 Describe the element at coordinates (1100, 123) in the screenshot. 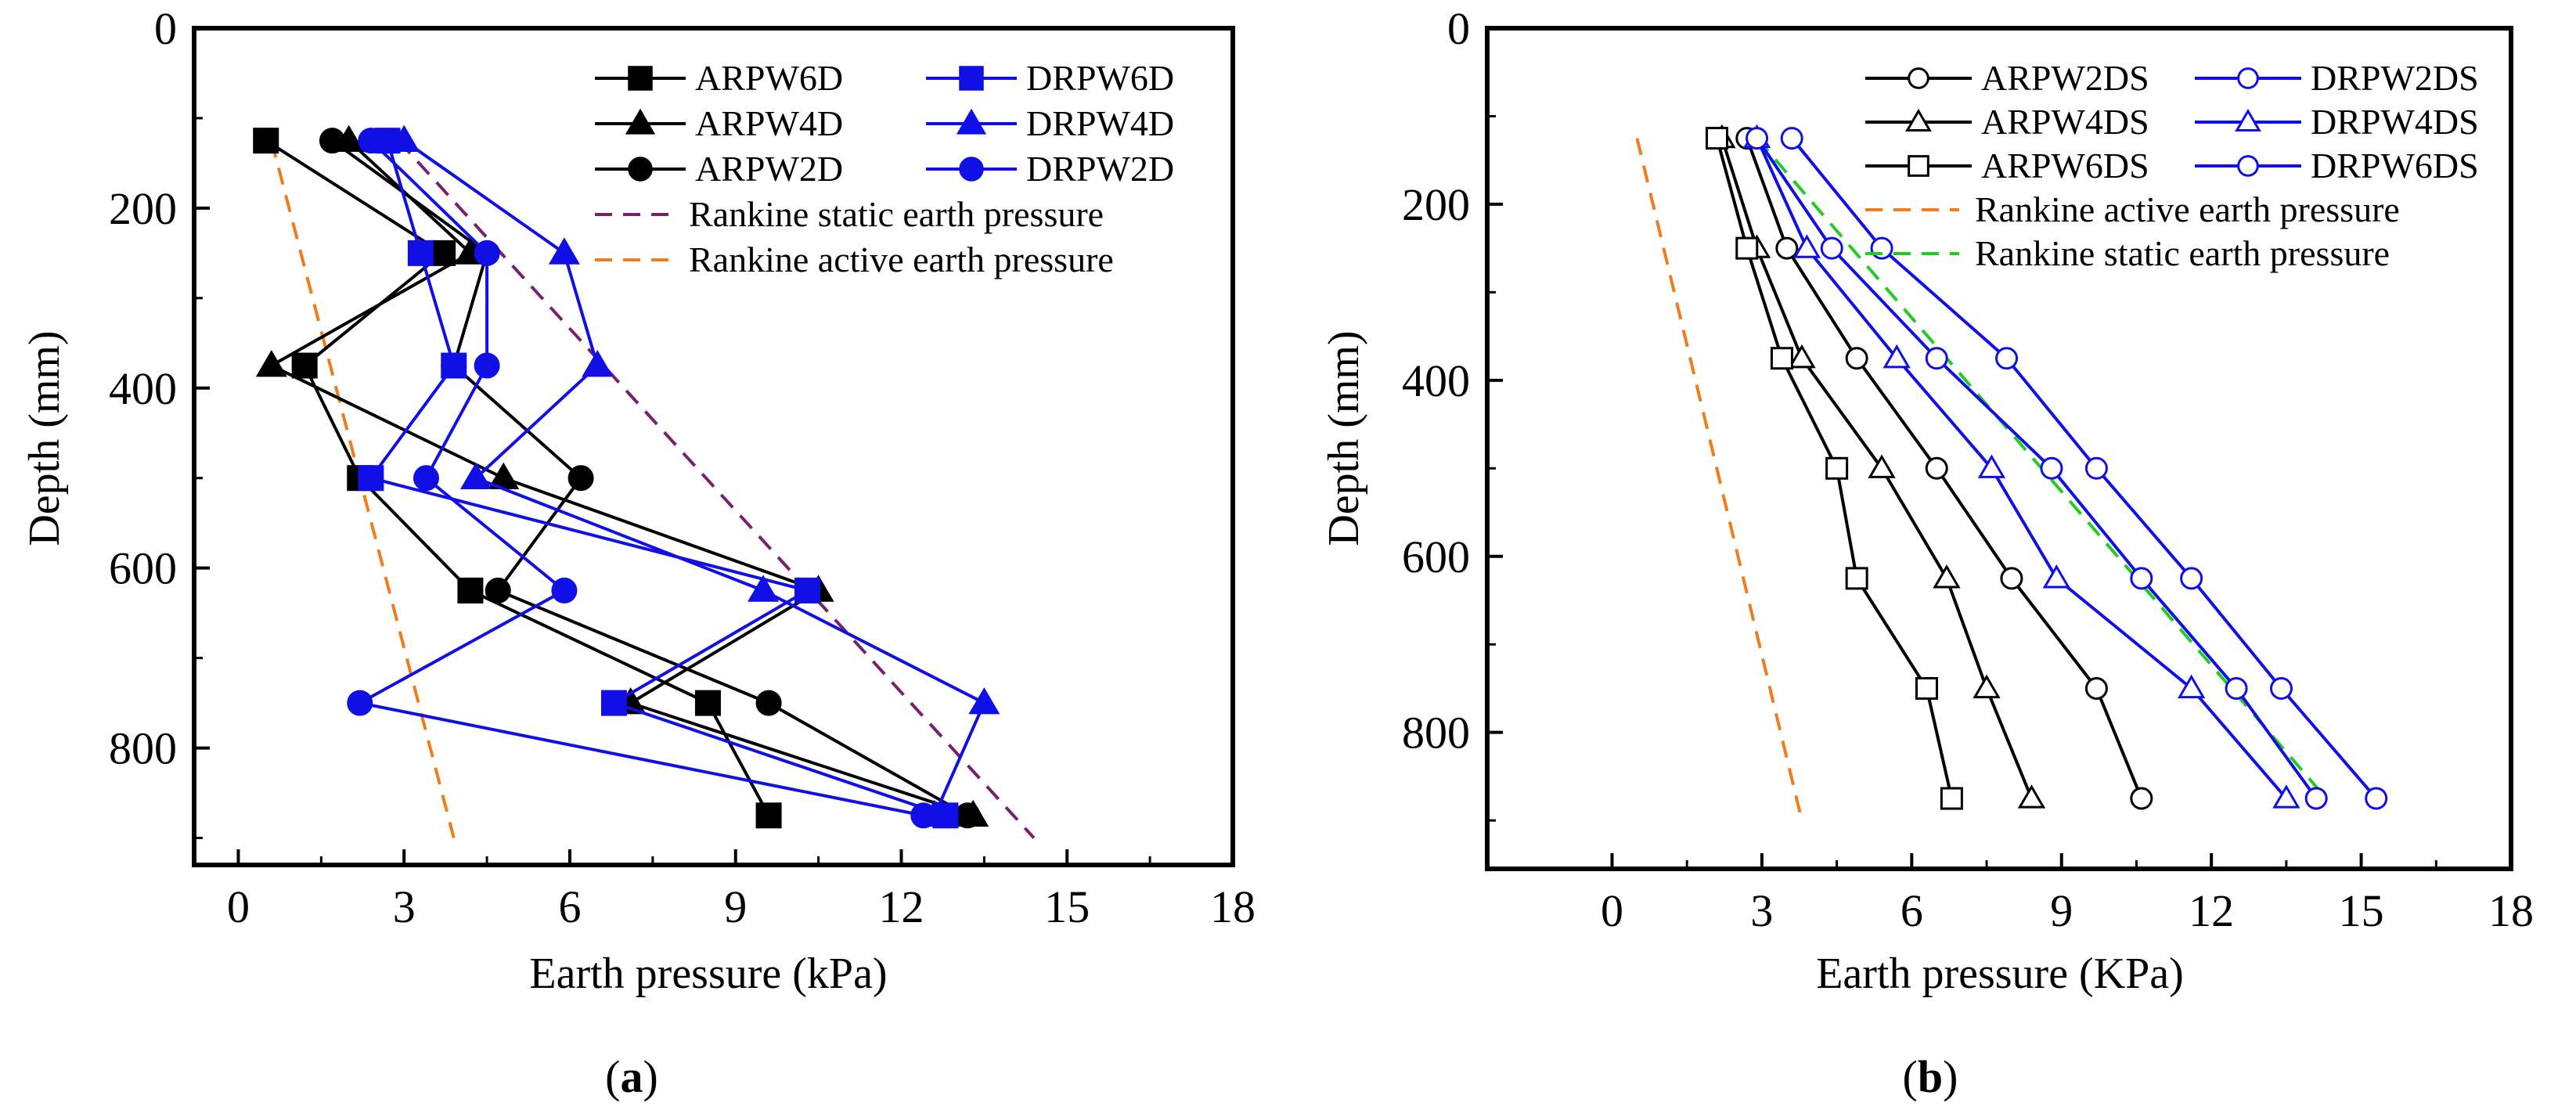

I see `legend-label: DRPW4D` at that location.